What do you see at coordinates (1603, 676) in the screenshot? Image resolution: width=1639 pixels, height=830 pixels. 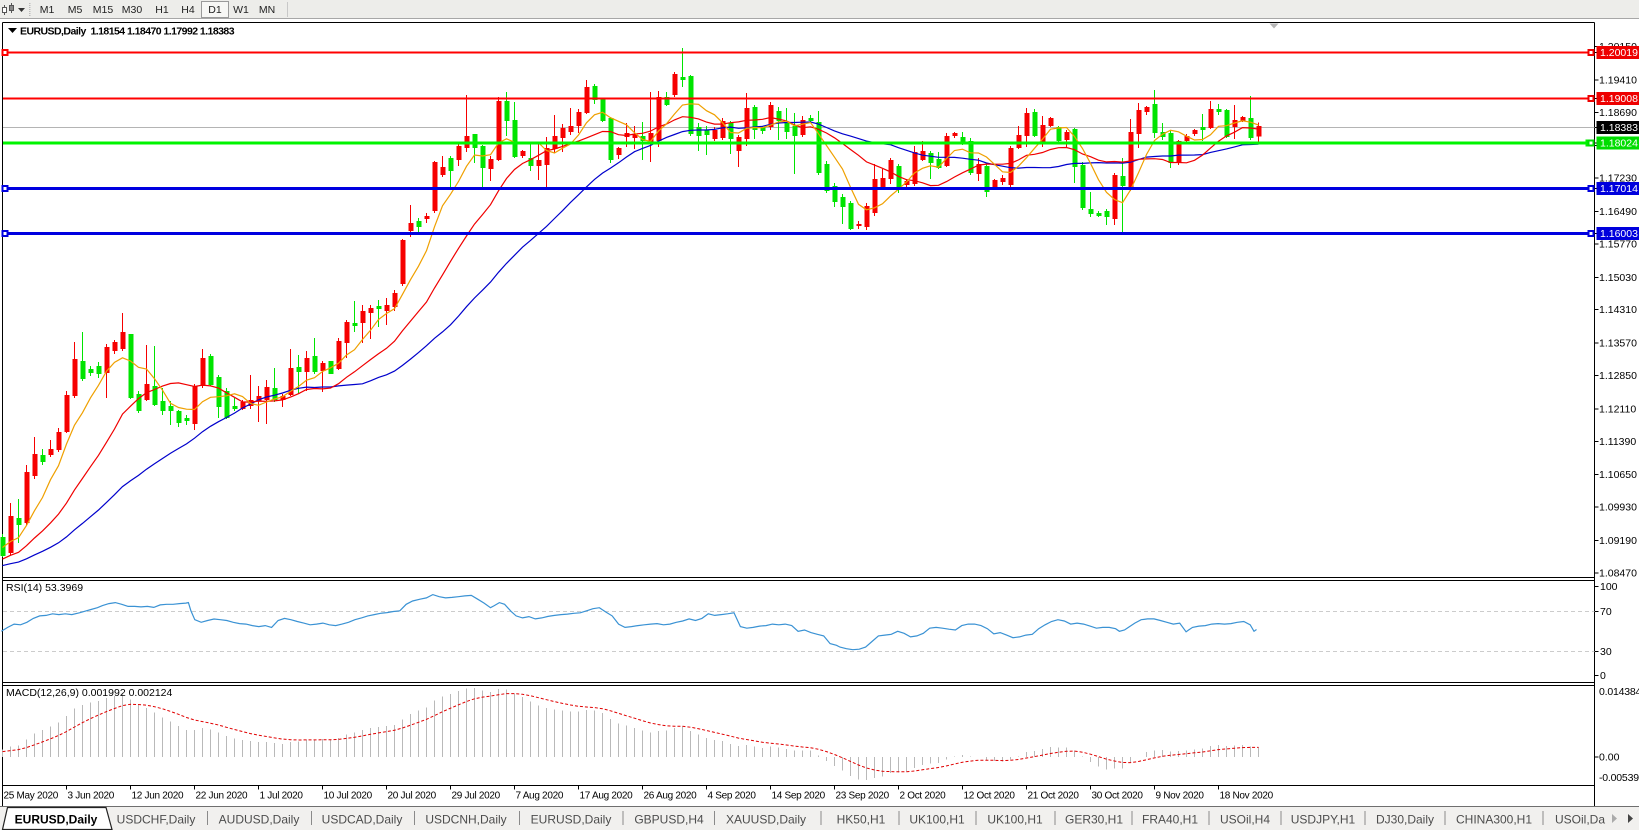 I see `svg-text: 0` at bounding box center [1603, 676].